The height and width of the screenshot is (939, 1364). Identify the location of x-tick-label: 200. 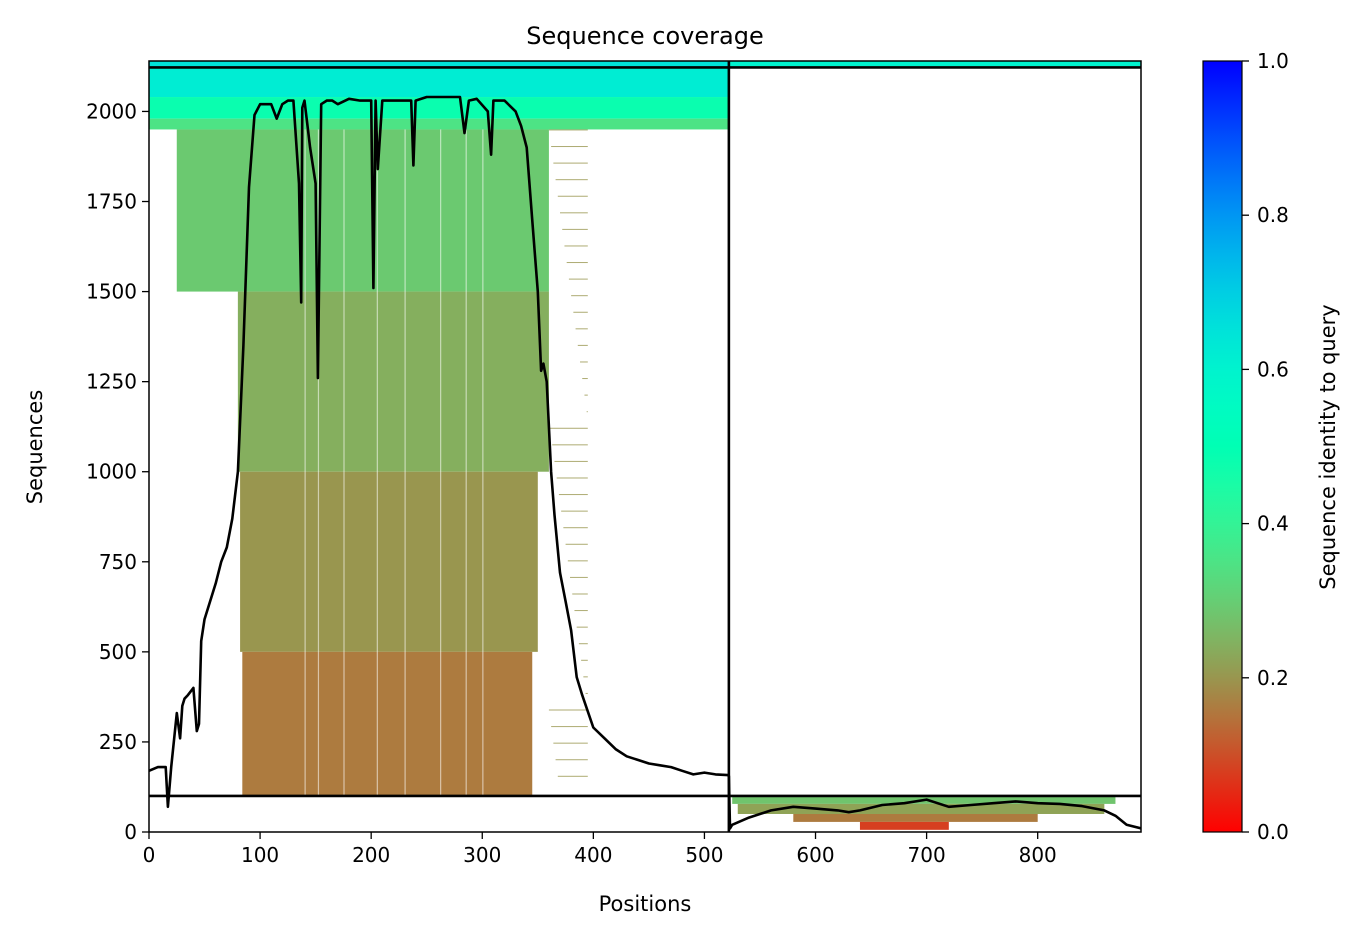
(371, 855).